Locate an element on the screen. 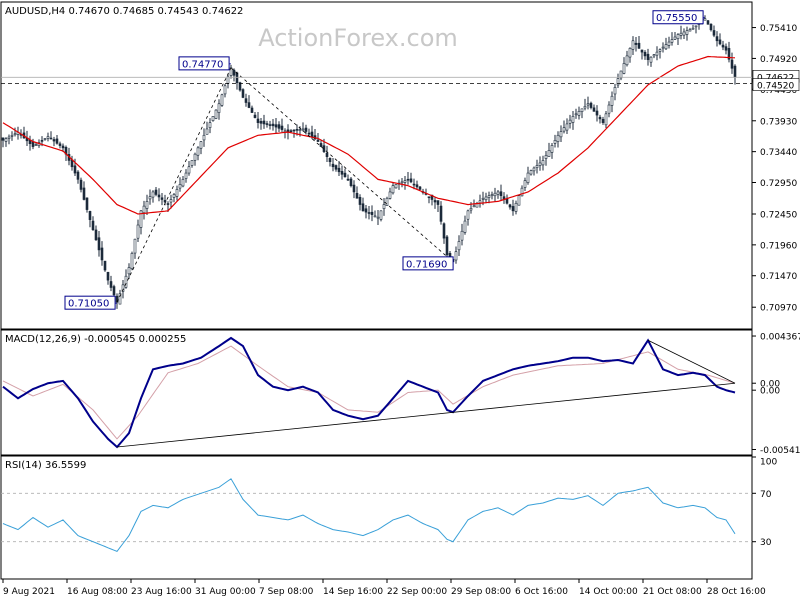  annotation-label-box is located at coordinates (678, 17).